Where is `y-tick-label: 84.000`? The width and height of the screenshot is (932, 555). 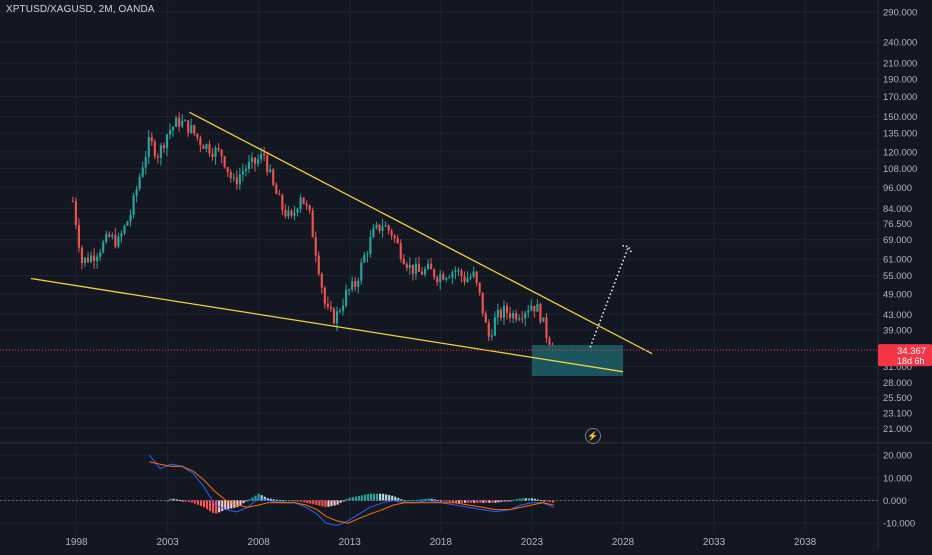 y-tick-label: 84.000 is located at coordinates (897, 209).